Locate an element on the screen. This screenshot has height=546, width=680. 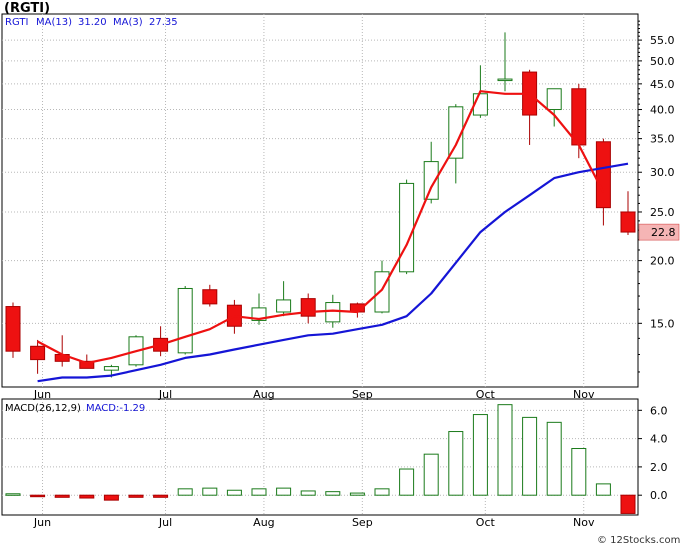
month-label: Oct is located at coordinates (486, 394).